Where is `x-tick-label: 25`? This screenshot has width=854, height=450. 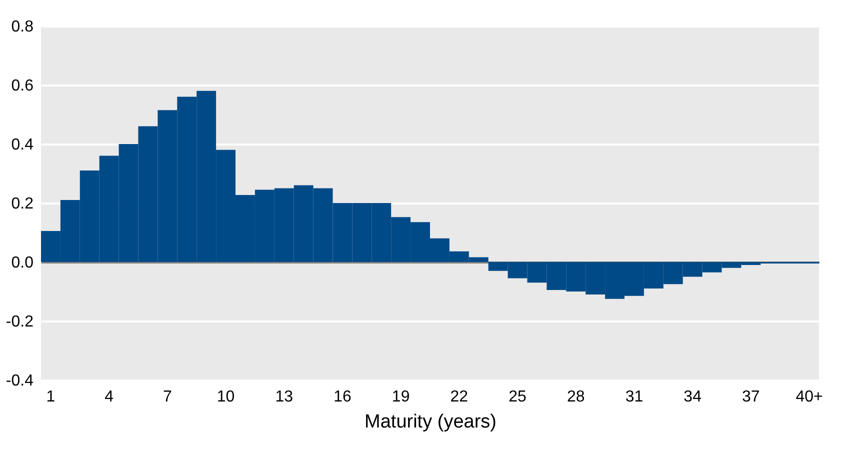 x-tick-label: 25 is located at coordinates (517, 397).